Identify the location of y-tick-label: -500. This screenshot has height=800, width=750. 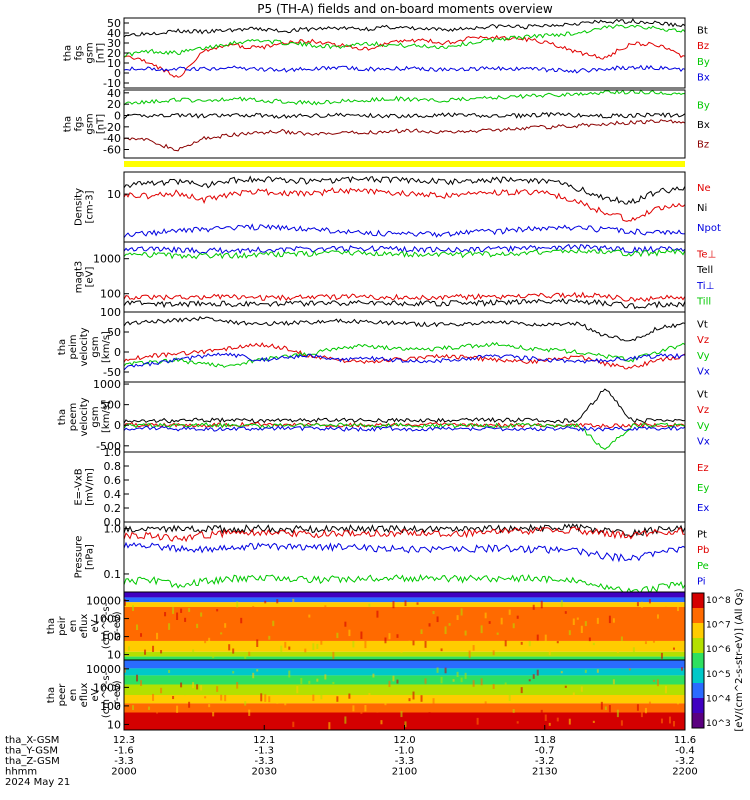
(108, 446).